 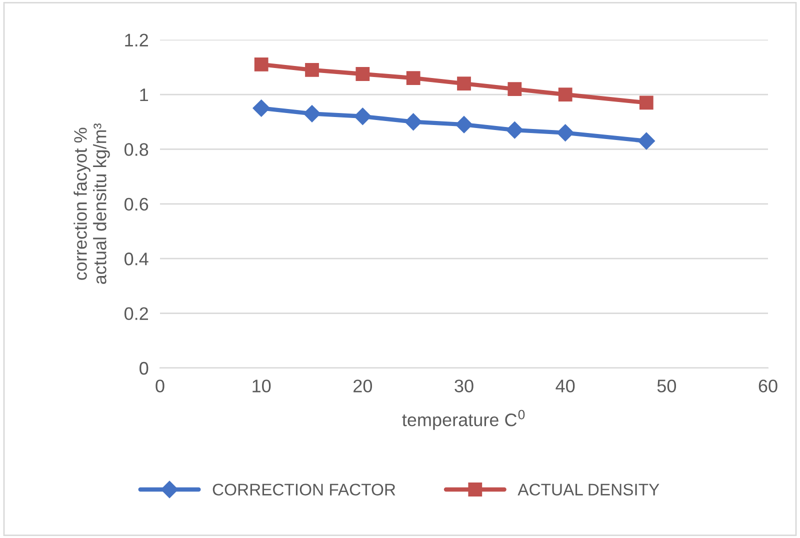 I want to click on x-tick-label: 20, so click(x=363, y=386).